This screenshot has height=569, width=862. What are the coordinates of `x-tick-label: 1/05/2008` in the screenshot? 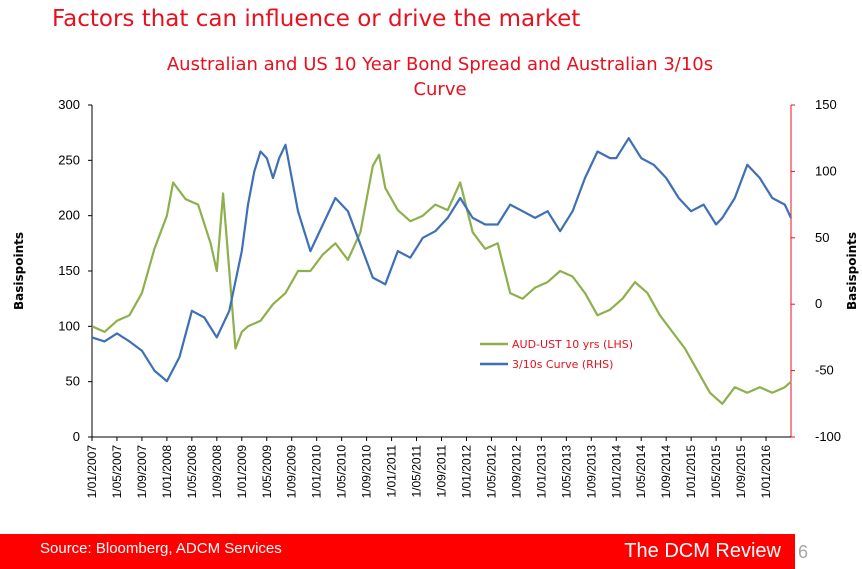 It's located at (192, 472).